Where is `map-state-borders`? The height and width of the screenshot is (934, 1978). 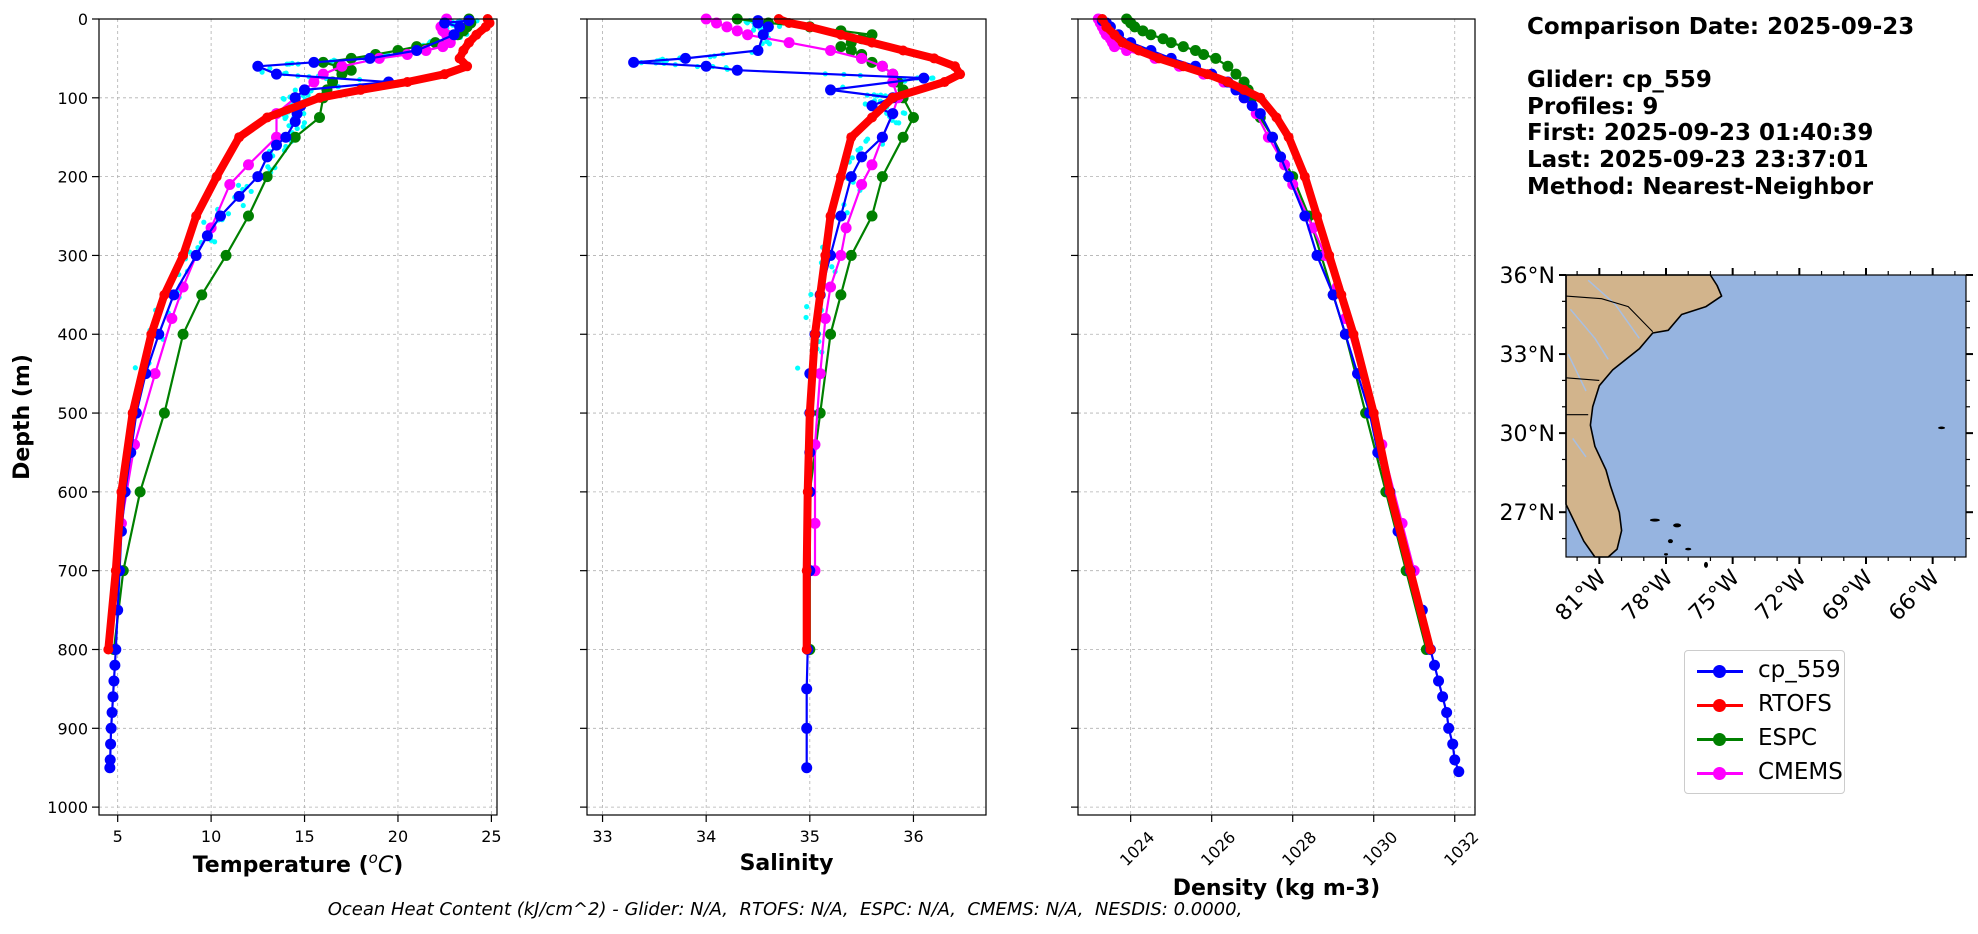
map-state-borders is located at coordinates (1609, 355).